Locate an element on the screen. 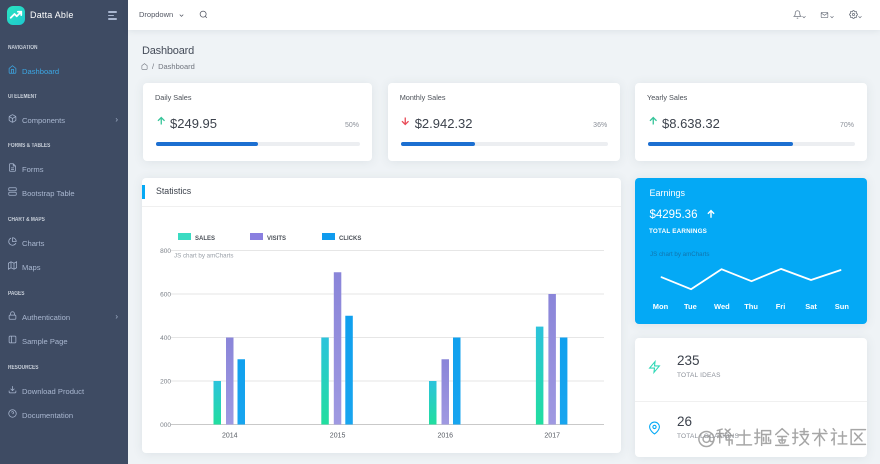  svg-text: 800 is located at coordinates (165, 251).